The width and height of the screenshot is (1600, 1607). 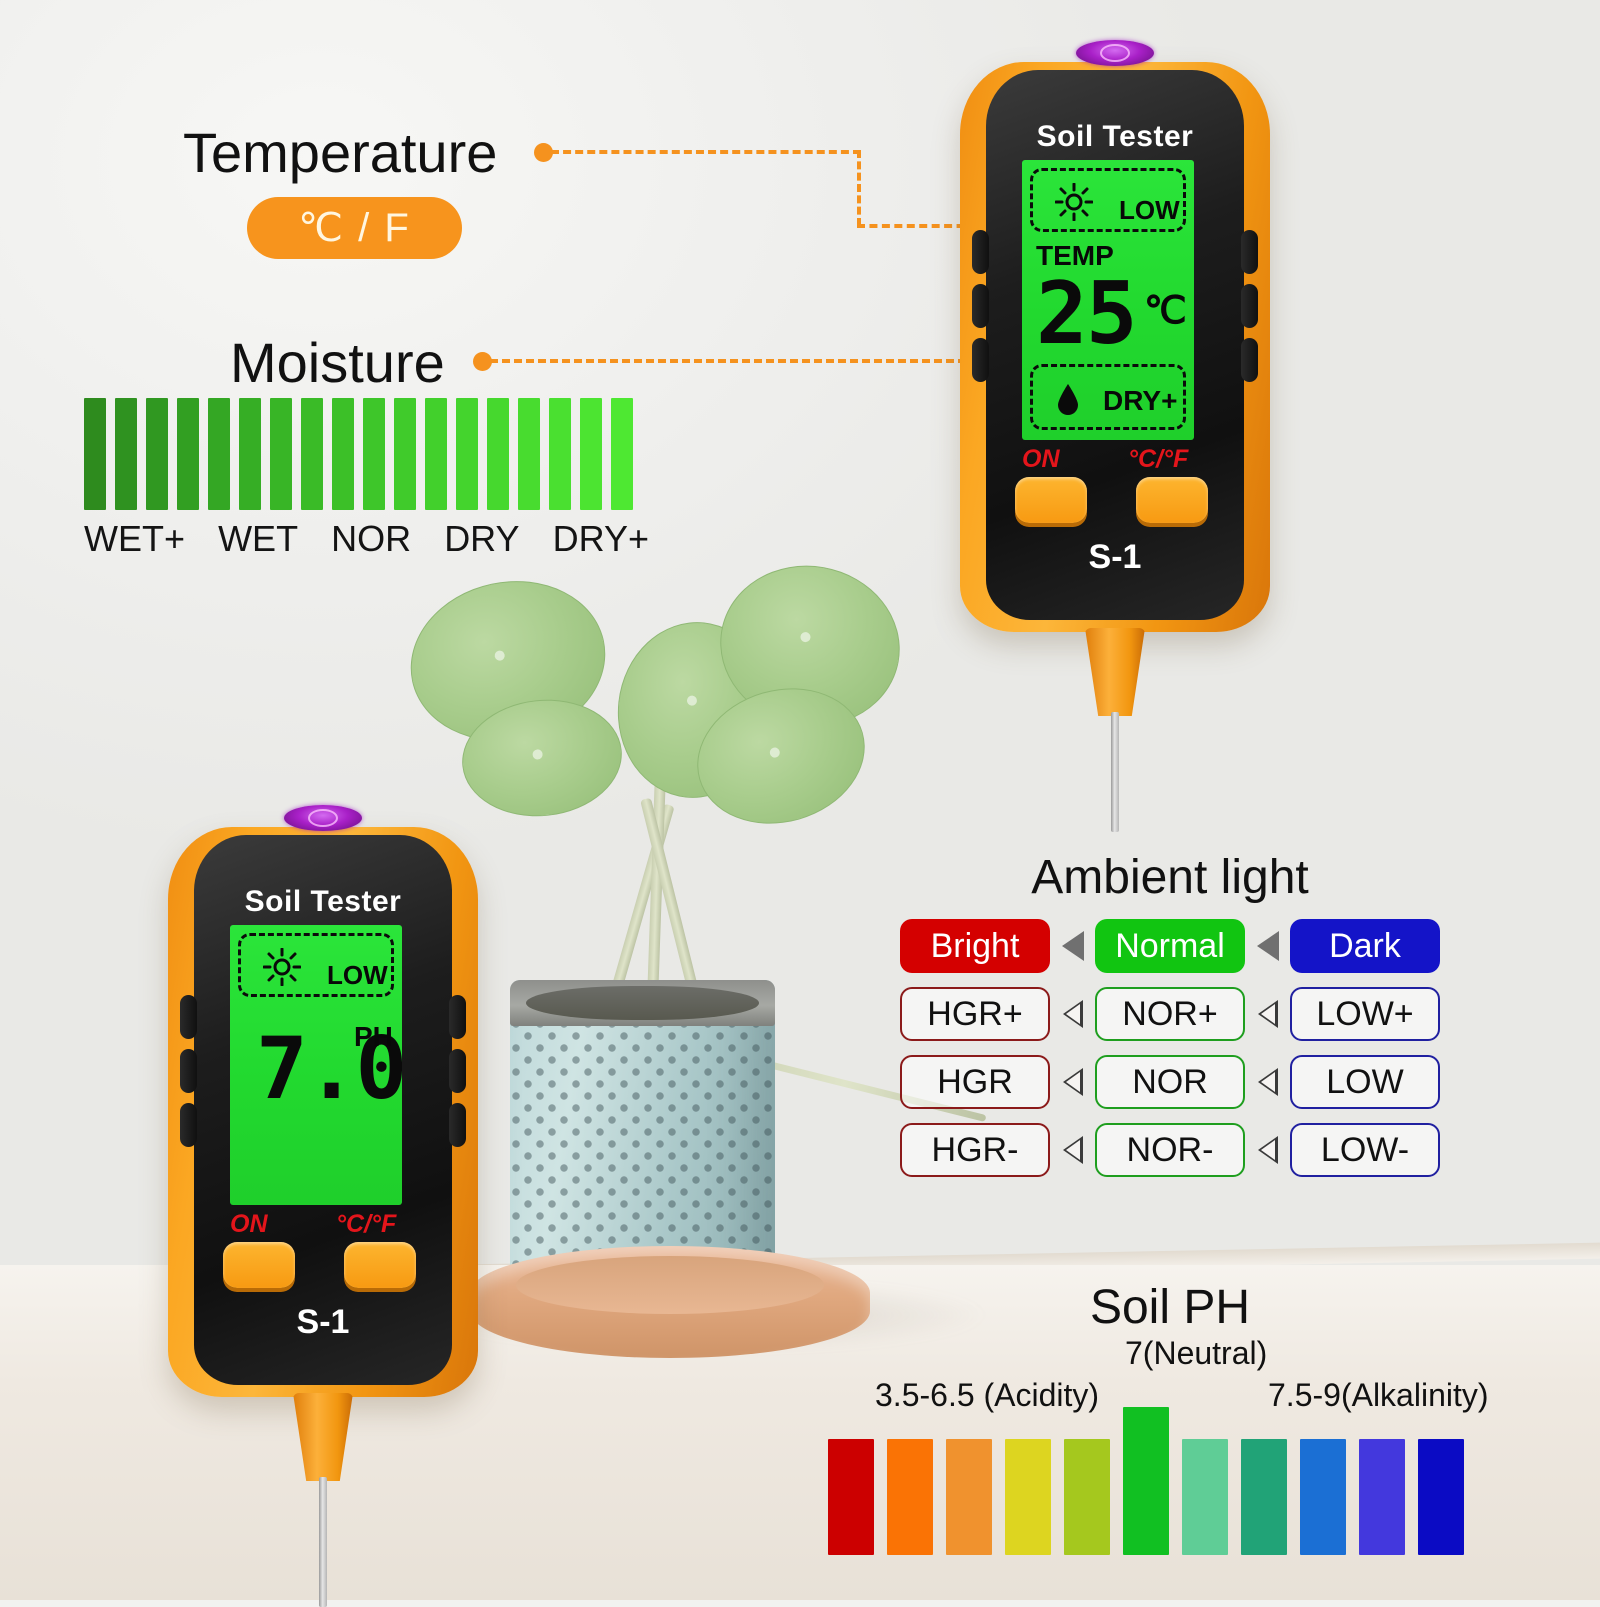 I want to click on moisture-scale-label: DRY+, so click(x=600, y=538).